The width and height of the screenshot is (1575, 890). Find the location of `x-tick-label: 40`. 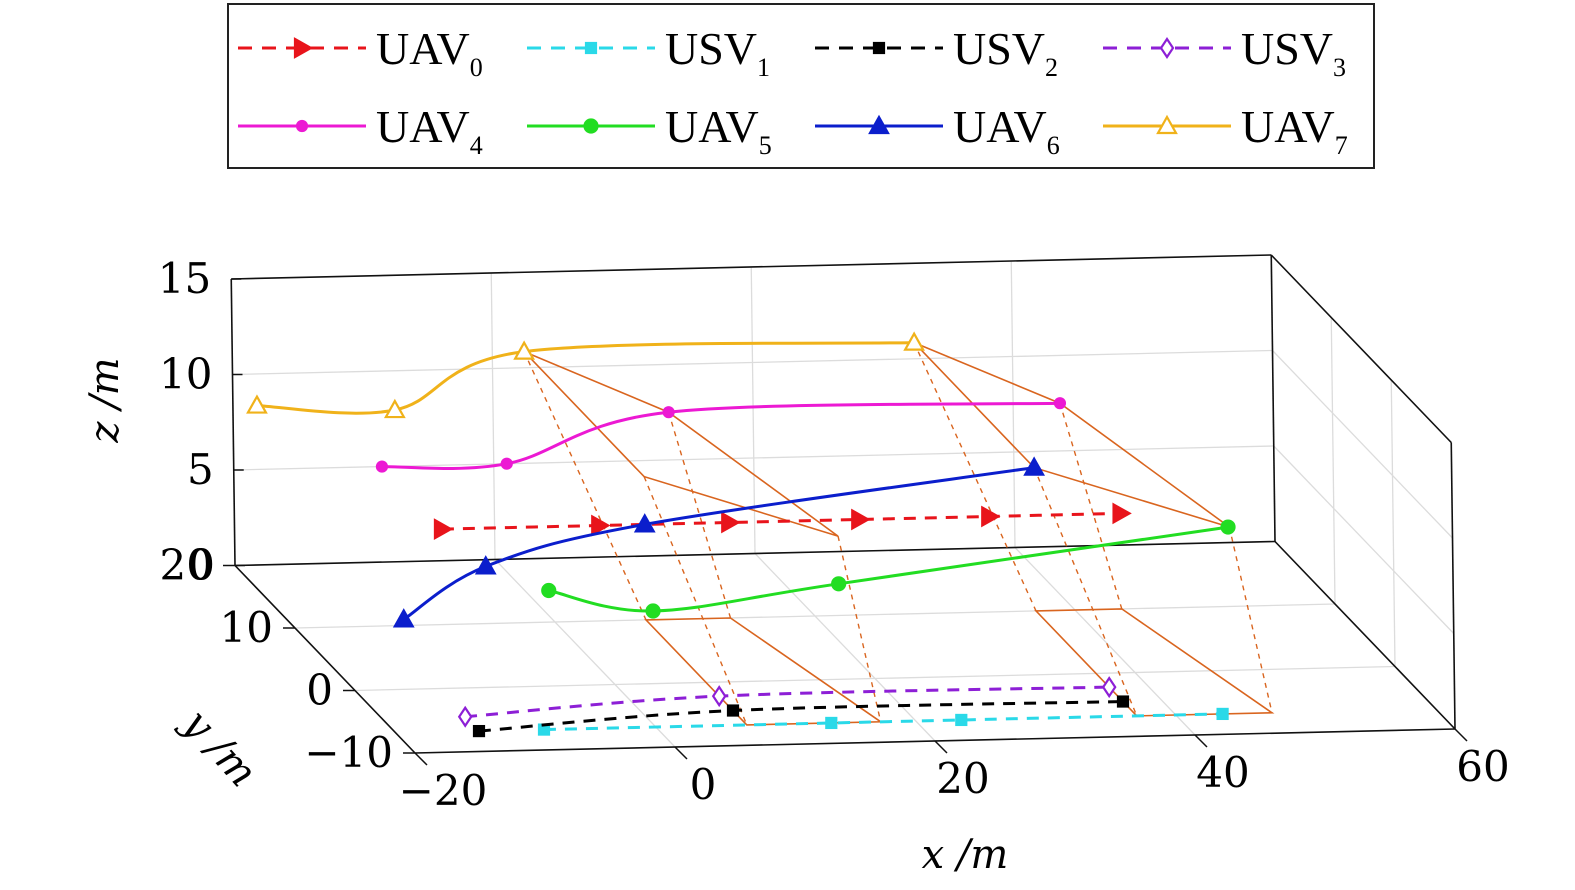

x-tick-label: 40 is located at coordinates (1222, 772).